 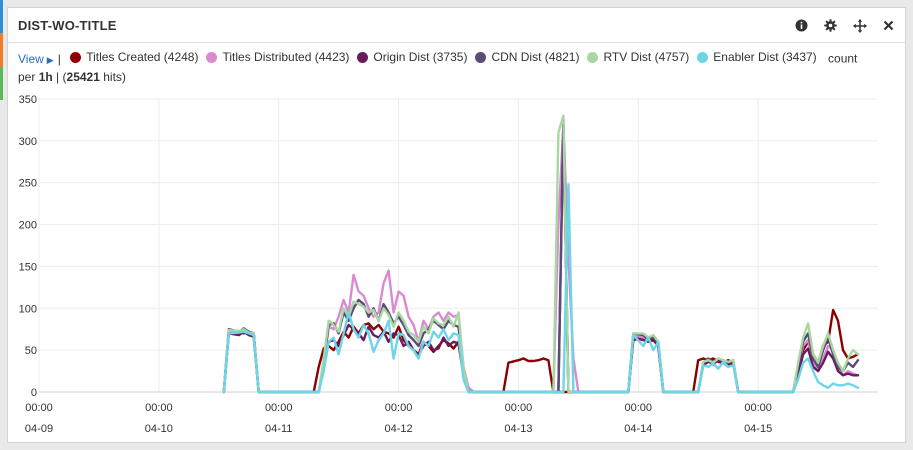 I want to click on legend-item: Enabler Dist (3437), so click(x=757, y=57).